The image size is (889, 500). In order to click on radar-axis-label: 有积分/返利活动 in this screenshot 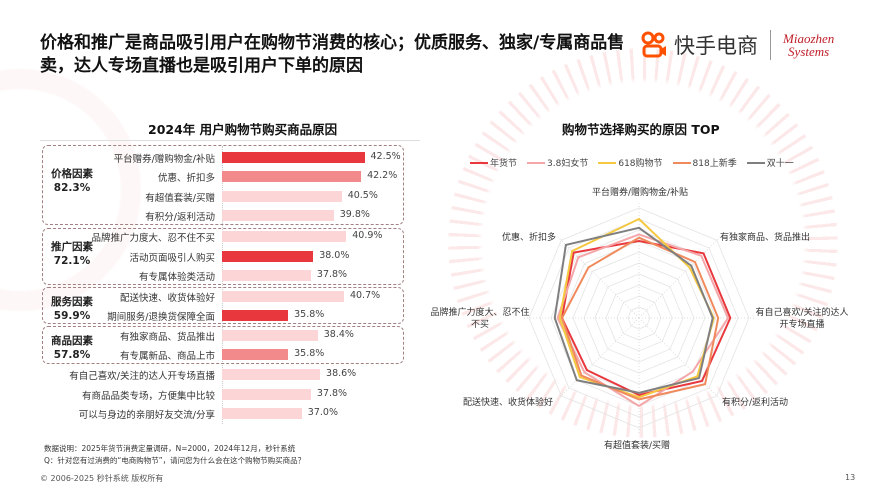, I will do `click(755, 403)`.